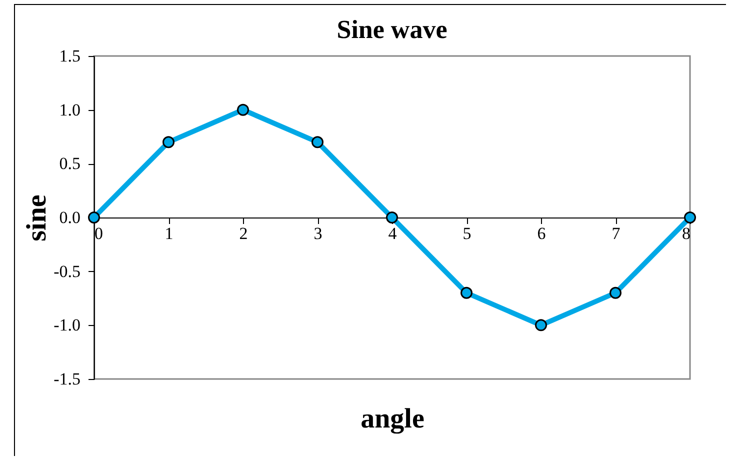  What do you see at coordinates (392, 419) in the screenshot?
I see `x-axis-title: angle` at bounding box center [392, 419].